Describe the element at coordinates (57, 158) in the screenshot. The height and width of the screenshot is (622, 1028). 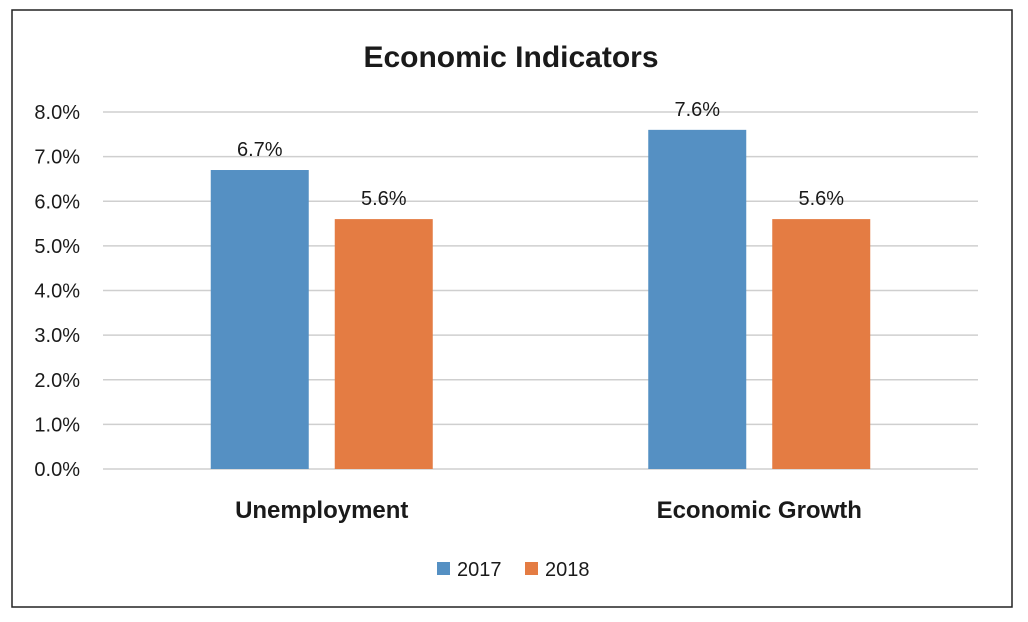
I see `y-tick-label: 7.0%` at that location.